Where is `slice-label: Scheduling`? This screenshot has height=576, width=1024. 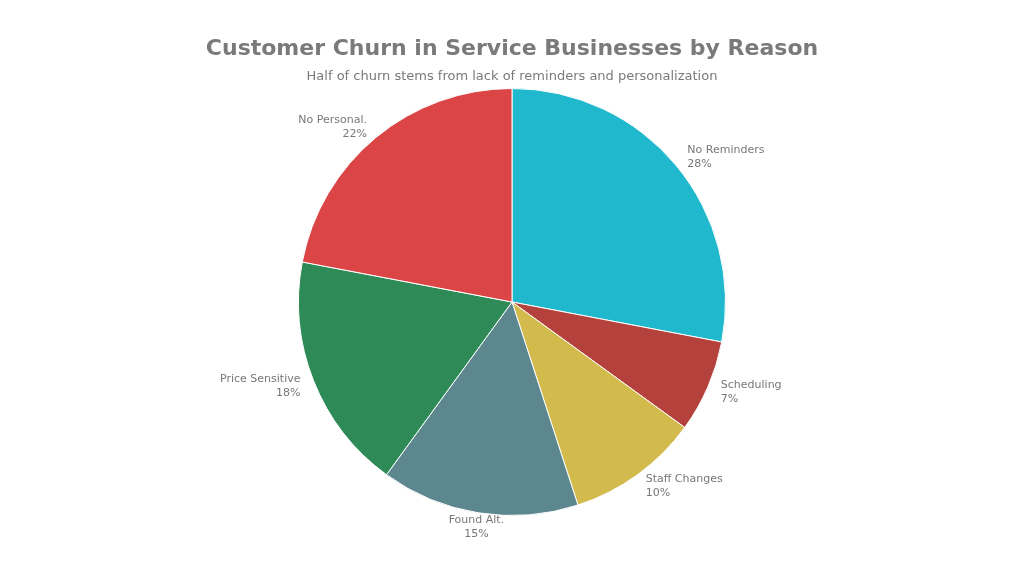
slice-label: Scheduling is located at coordinates (751, 385).